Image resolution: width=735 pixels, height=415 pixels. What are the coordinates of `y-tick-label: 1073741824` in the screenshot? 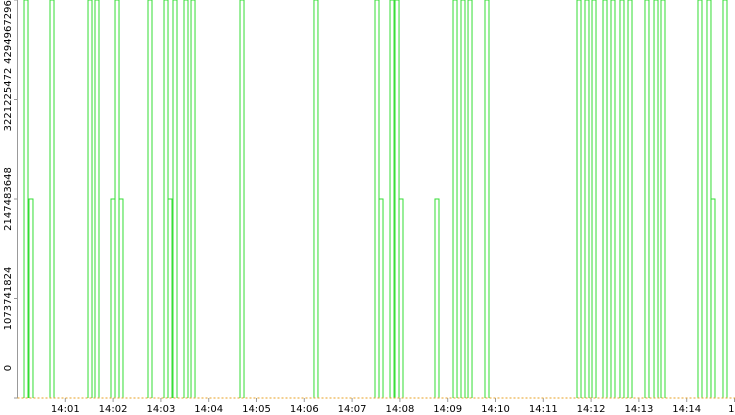 It's located at (8, 299).